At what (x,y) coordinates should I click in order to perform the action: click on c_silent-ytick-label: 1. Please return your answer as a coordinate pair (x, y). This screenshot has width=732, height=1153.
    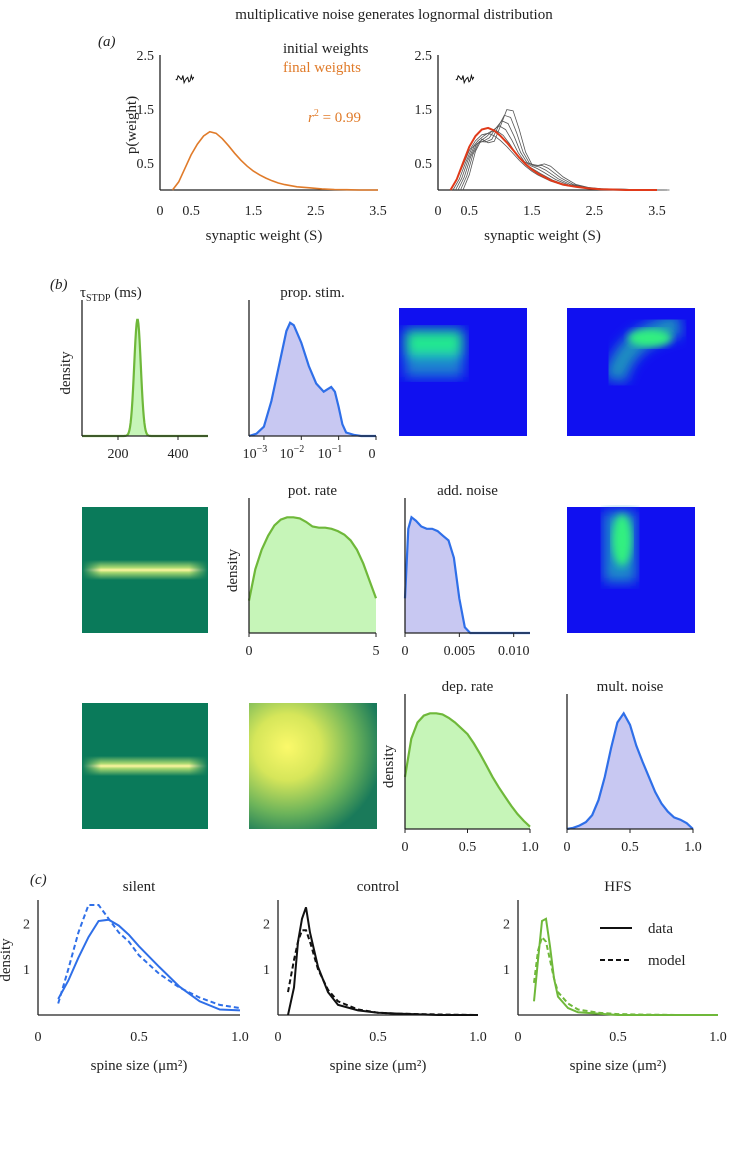
    Looking at the image, I should click on (26, 970).